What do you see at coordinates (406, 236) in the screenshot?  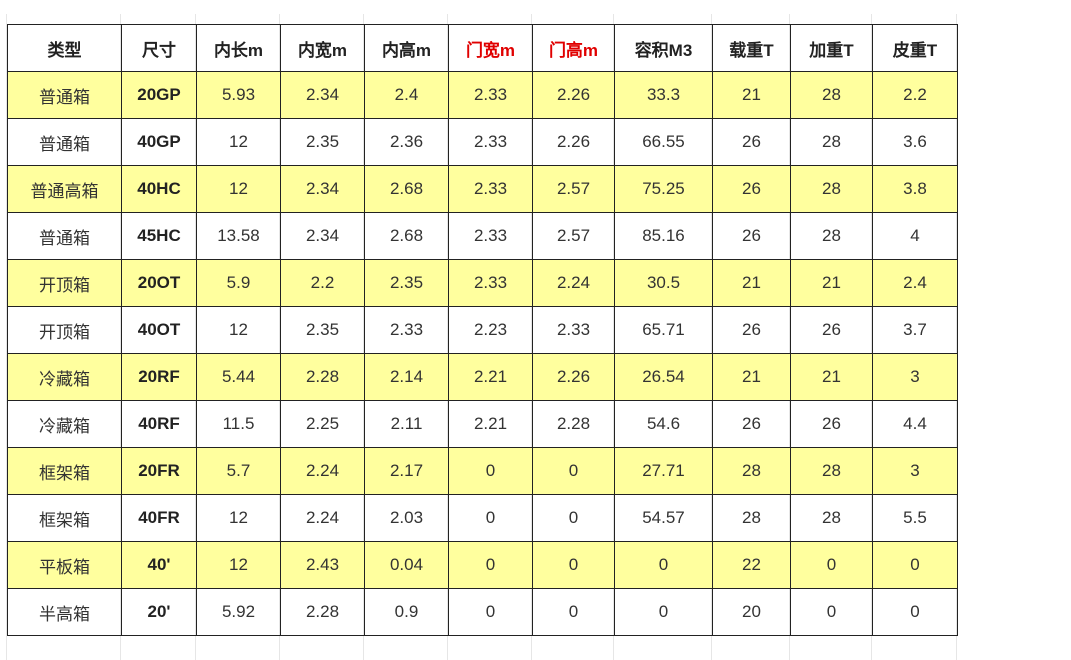 I see `table-cell: 2.68` at bounding box center [406, 236].